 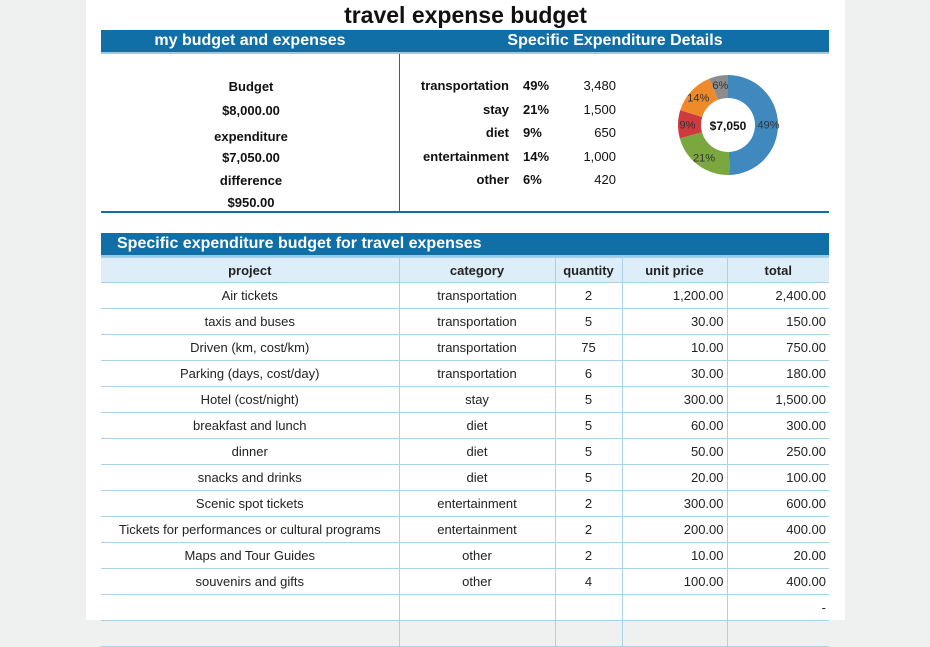 I want to click on expenditure-label: expenditure, so click(x=251, y=136).